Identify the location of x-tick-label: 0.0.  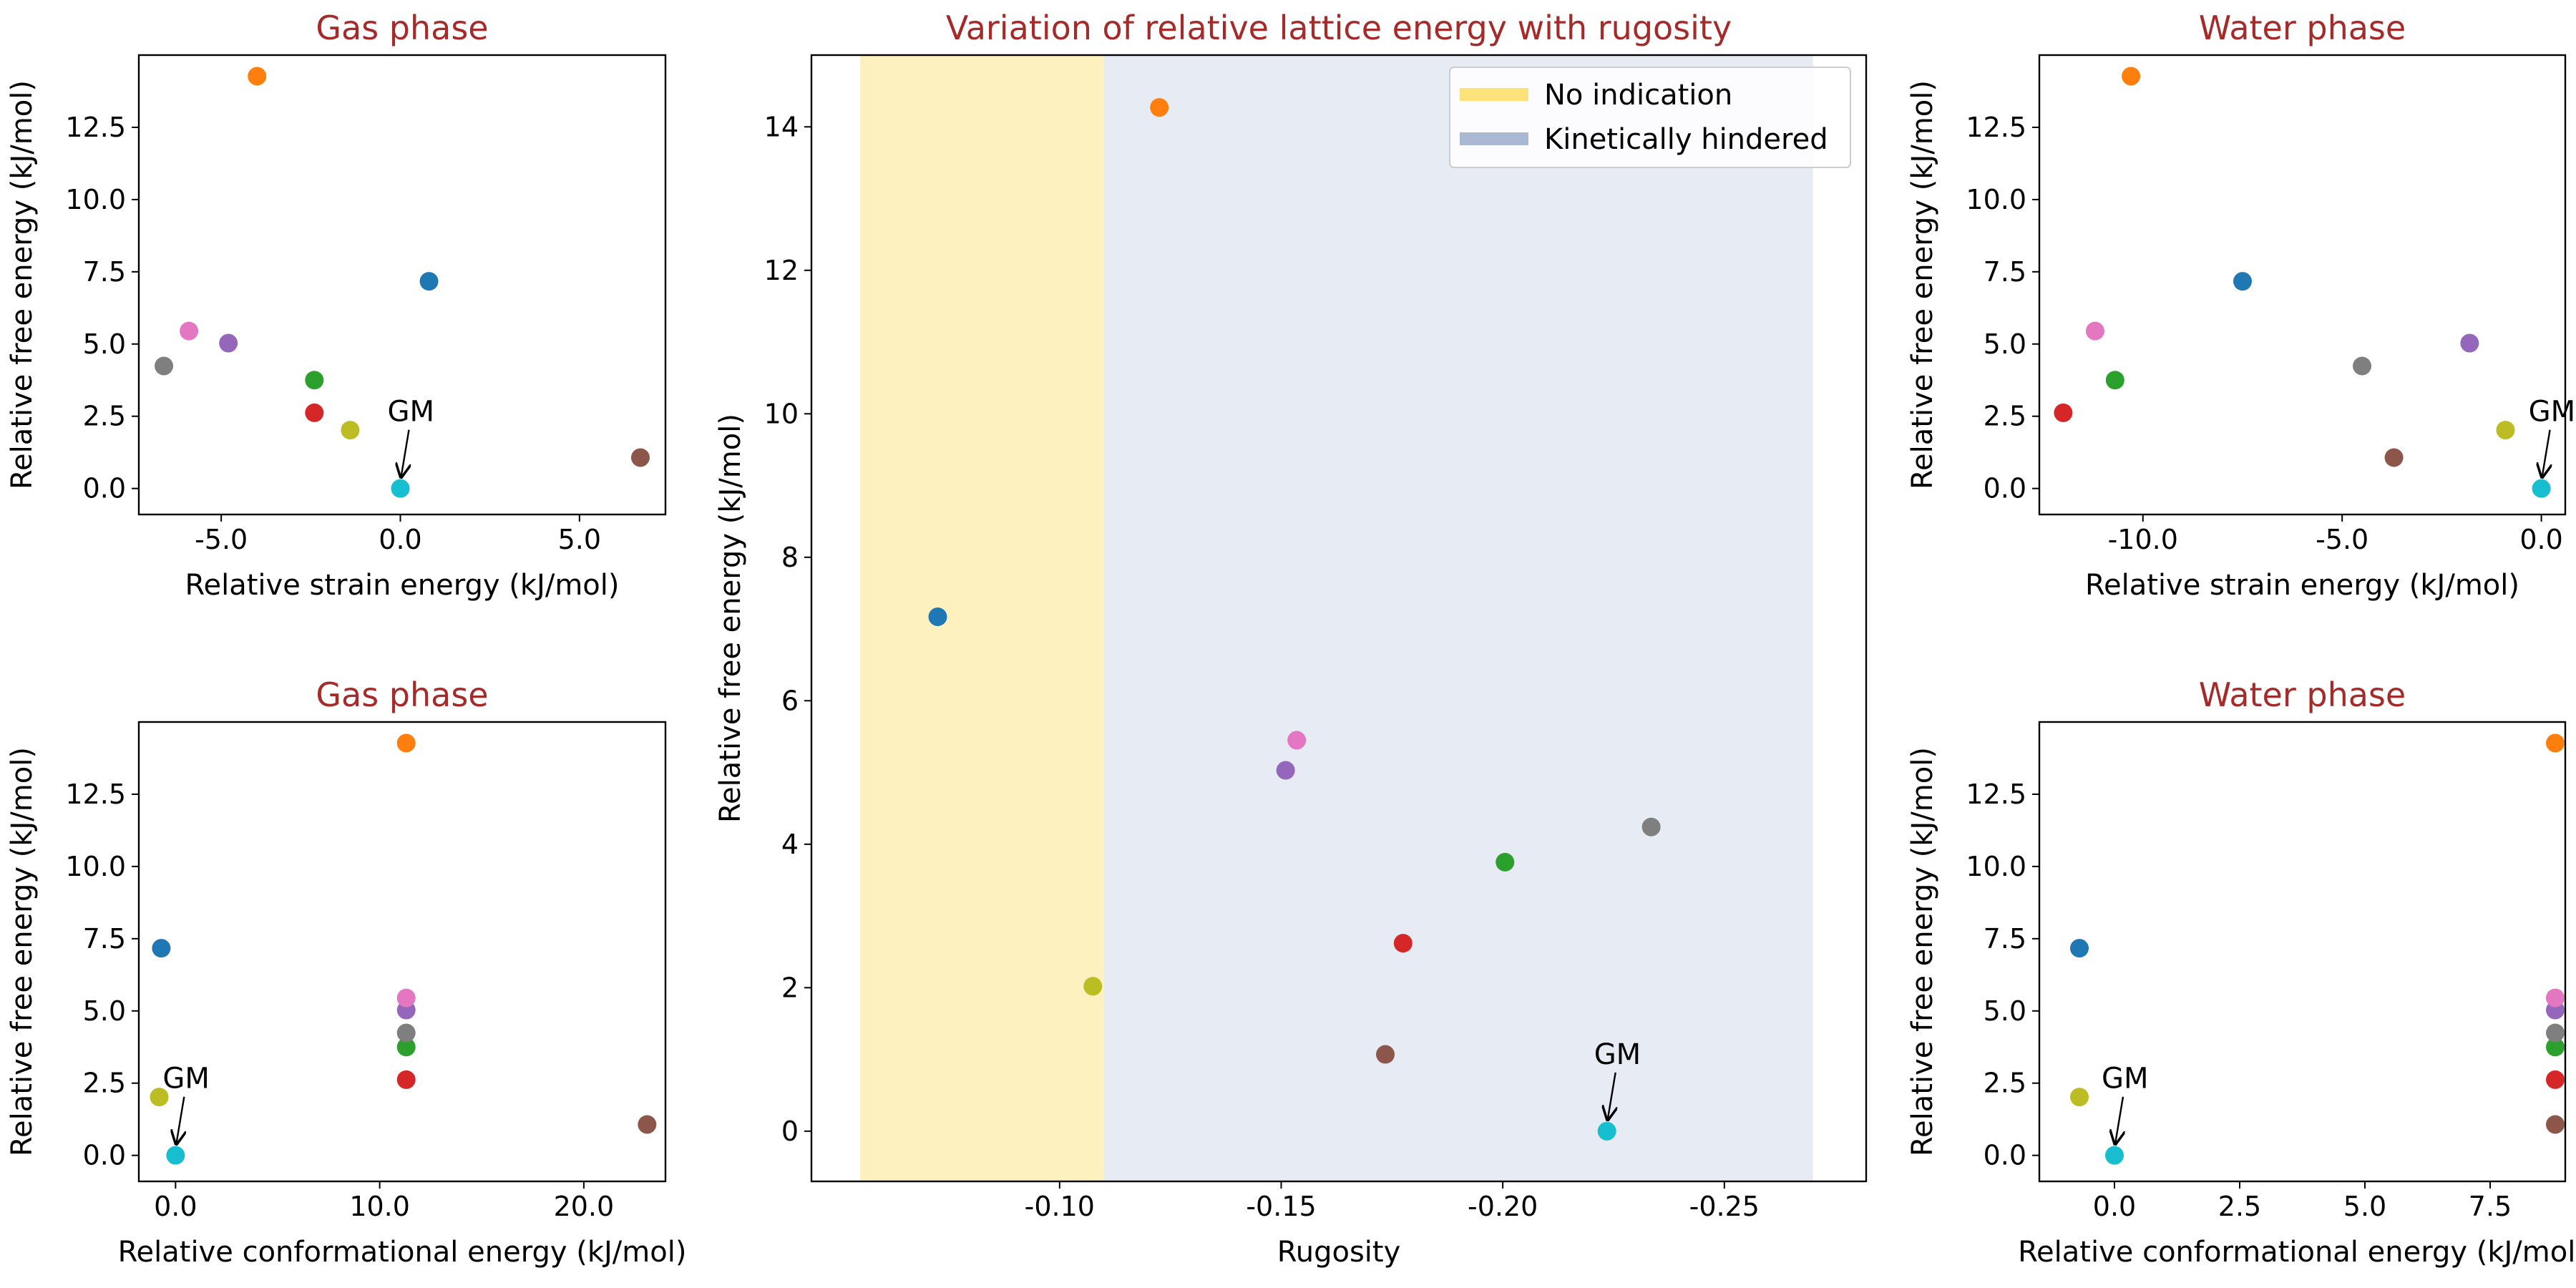
(2114, 1206).